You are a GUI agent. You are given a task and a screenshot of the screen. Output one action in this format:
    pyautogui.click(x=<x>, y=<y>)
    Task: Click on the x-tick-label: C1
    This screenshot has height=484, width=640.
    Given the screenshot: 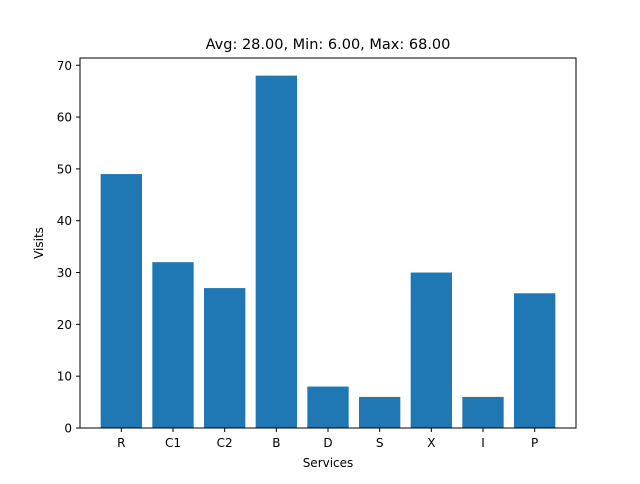 What is the action you would take?
    pyautogui.click(x=173, y=443)
    